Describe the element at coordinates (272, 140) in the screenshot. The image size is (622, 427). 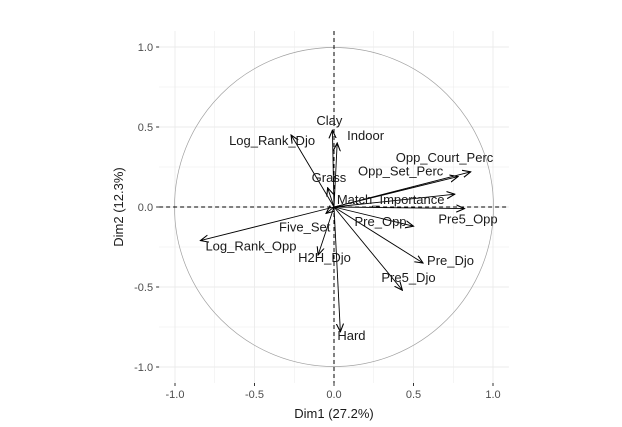
I see `label-log-rank-djo: Log_Rank_Djo` at that location.